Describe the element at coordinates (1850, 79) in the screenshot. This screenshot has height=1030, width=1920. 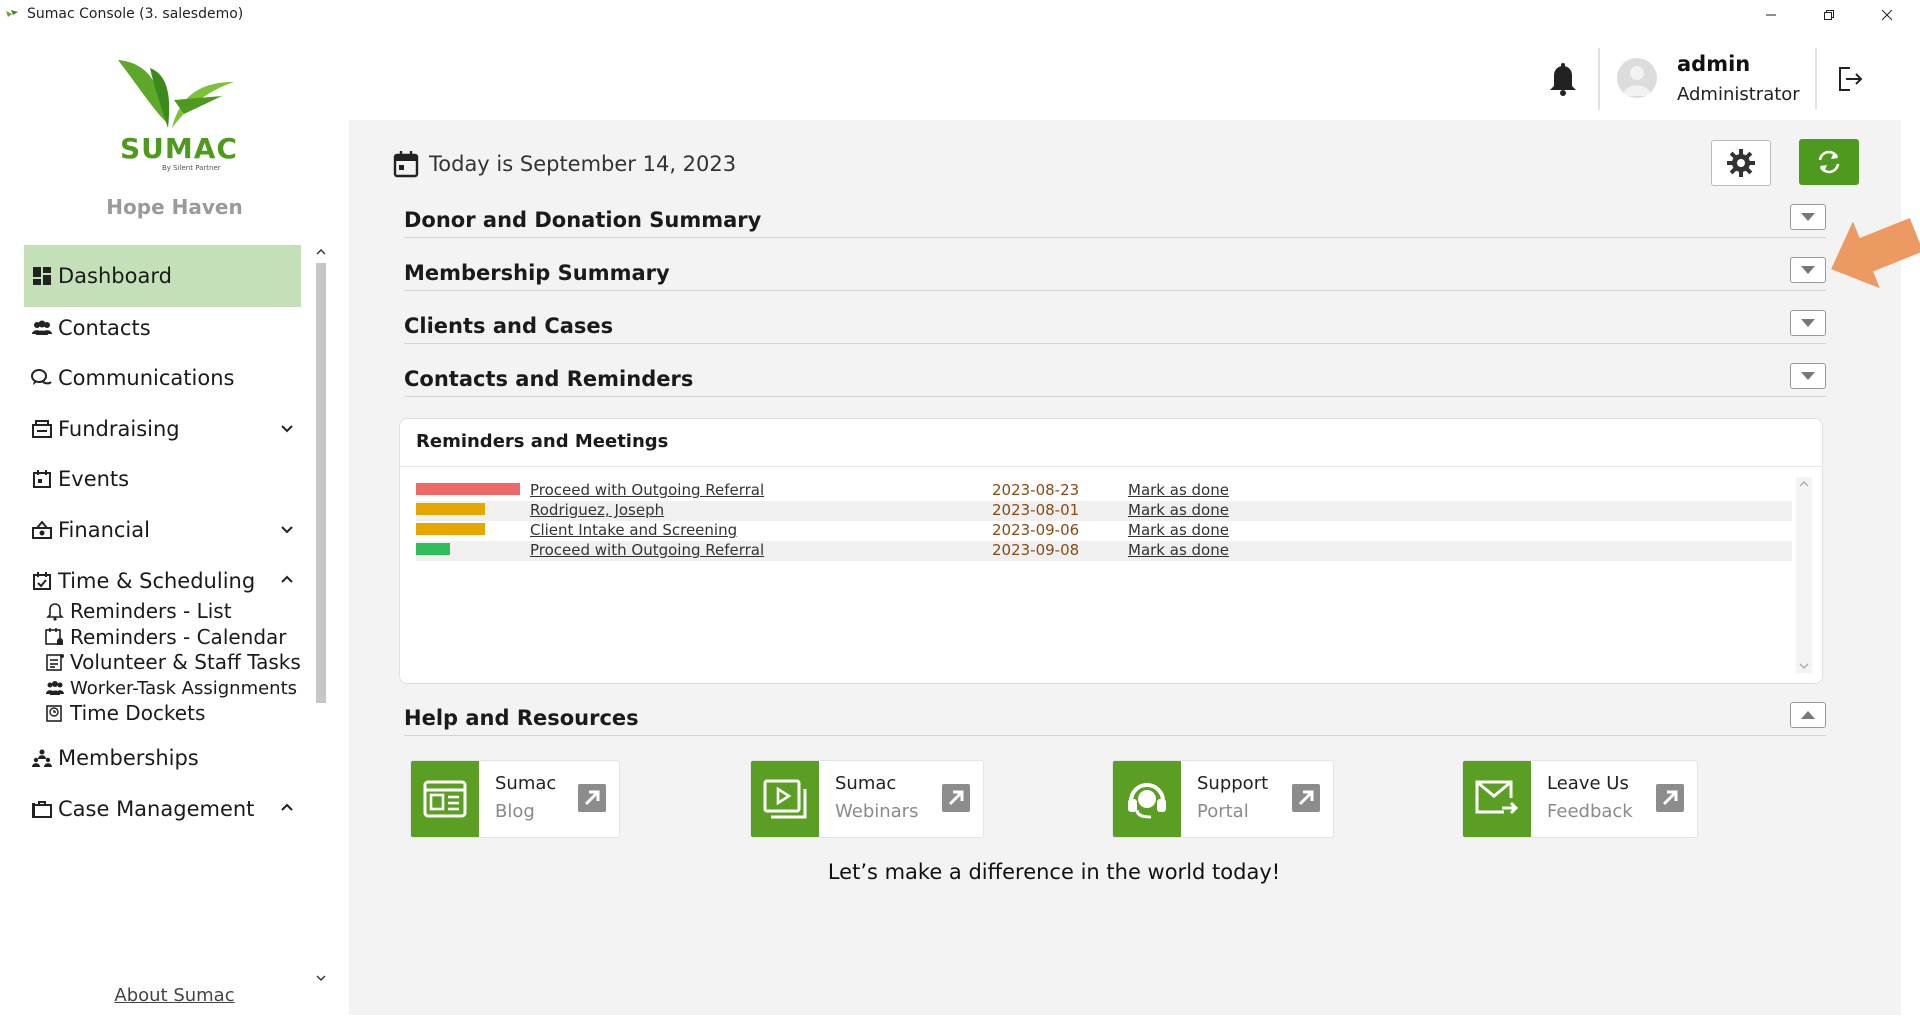
I see `logout-icon` at that location.